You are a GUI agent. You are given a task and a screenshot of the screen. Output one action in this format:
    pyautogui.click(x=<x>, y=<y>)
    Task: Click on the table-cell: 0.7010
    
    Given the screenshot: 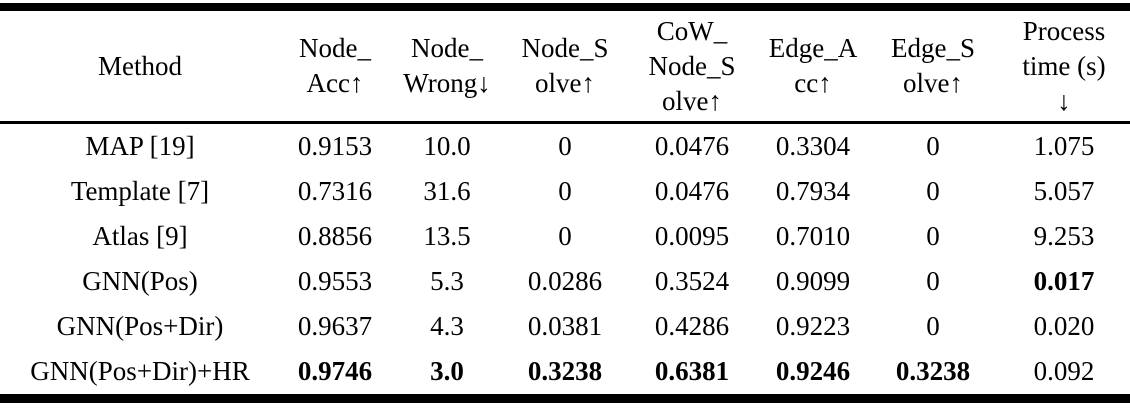 What is the action you would take?
    pyautogui.click(x=813, y=236)
    